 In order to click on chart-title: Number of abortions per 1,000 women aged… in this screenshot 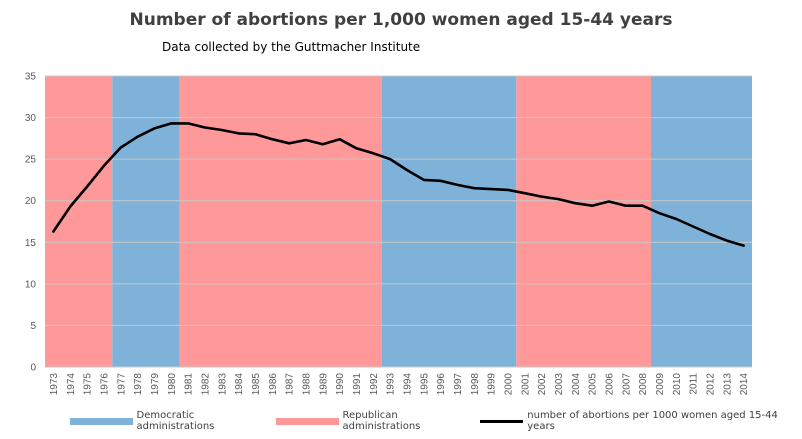, I will do `click(401, 20)`.